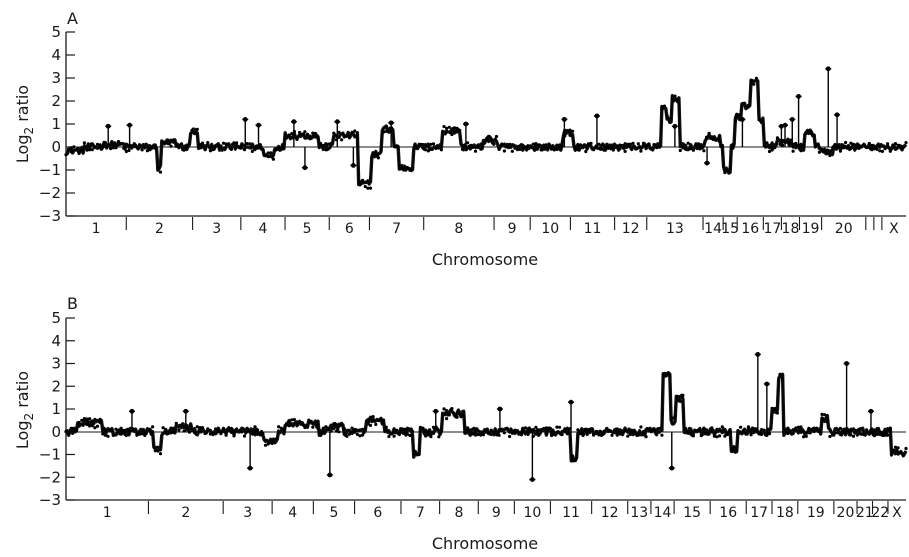 This screenshot has height=557, width=909. I want to click on chromosome-label: 18, so click(785, 513).